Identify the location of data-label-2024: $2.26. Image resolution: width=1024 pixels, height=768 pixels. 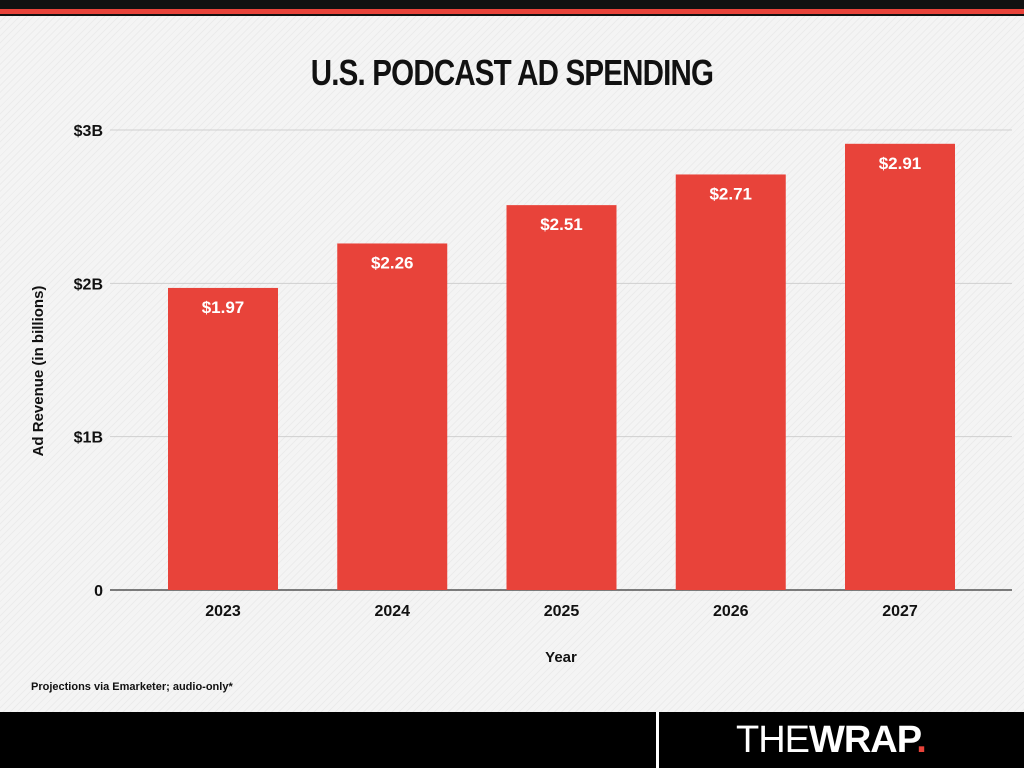
(392, 262).